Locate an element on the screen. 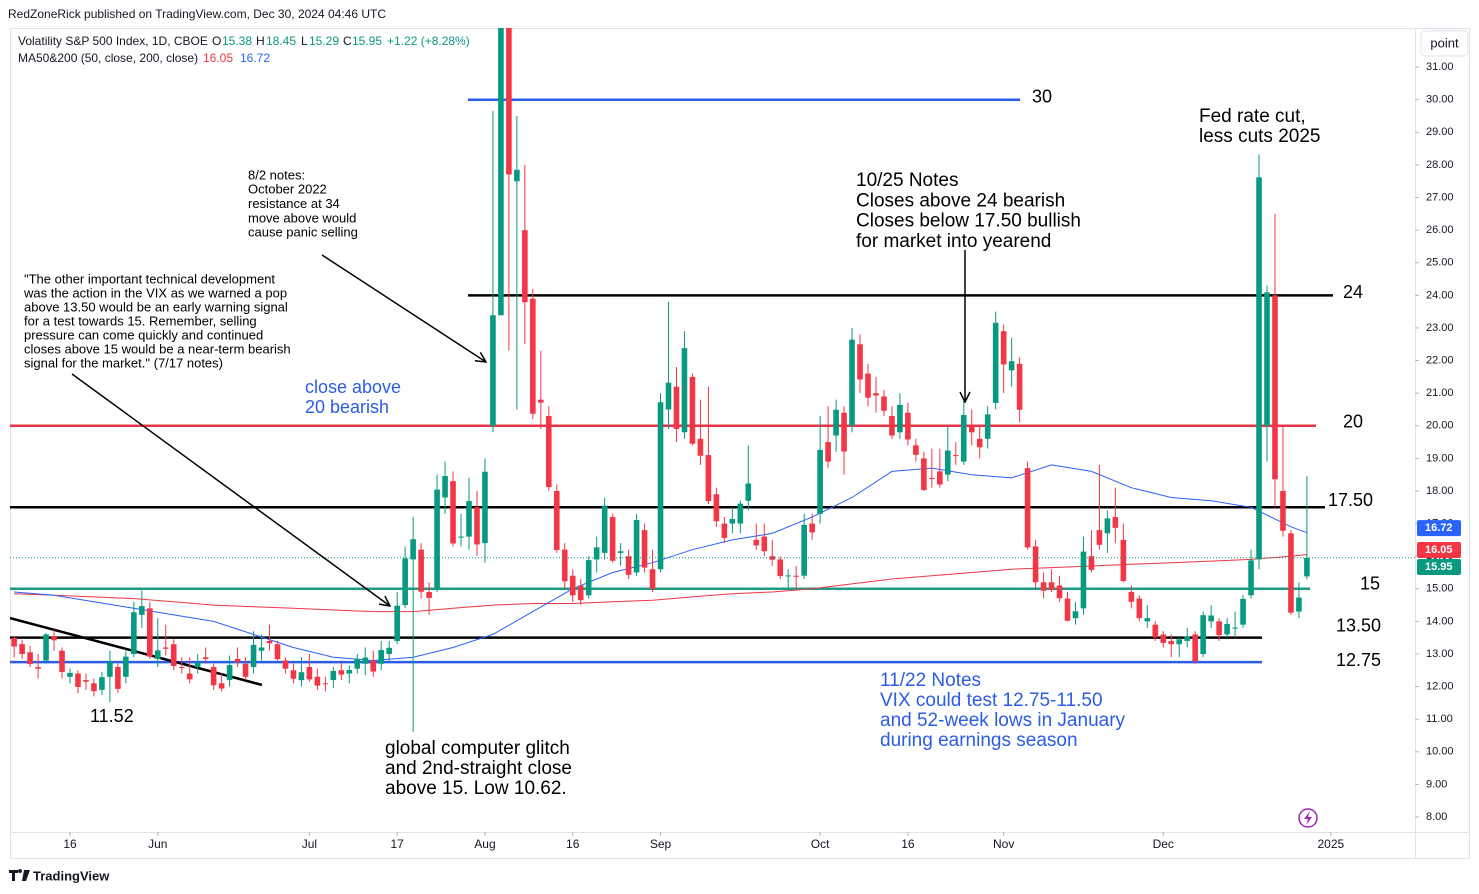 The width and height of the screenshot is (1479, 894). y-tick-label: 10.00 is located at coordinates (1440, 752).